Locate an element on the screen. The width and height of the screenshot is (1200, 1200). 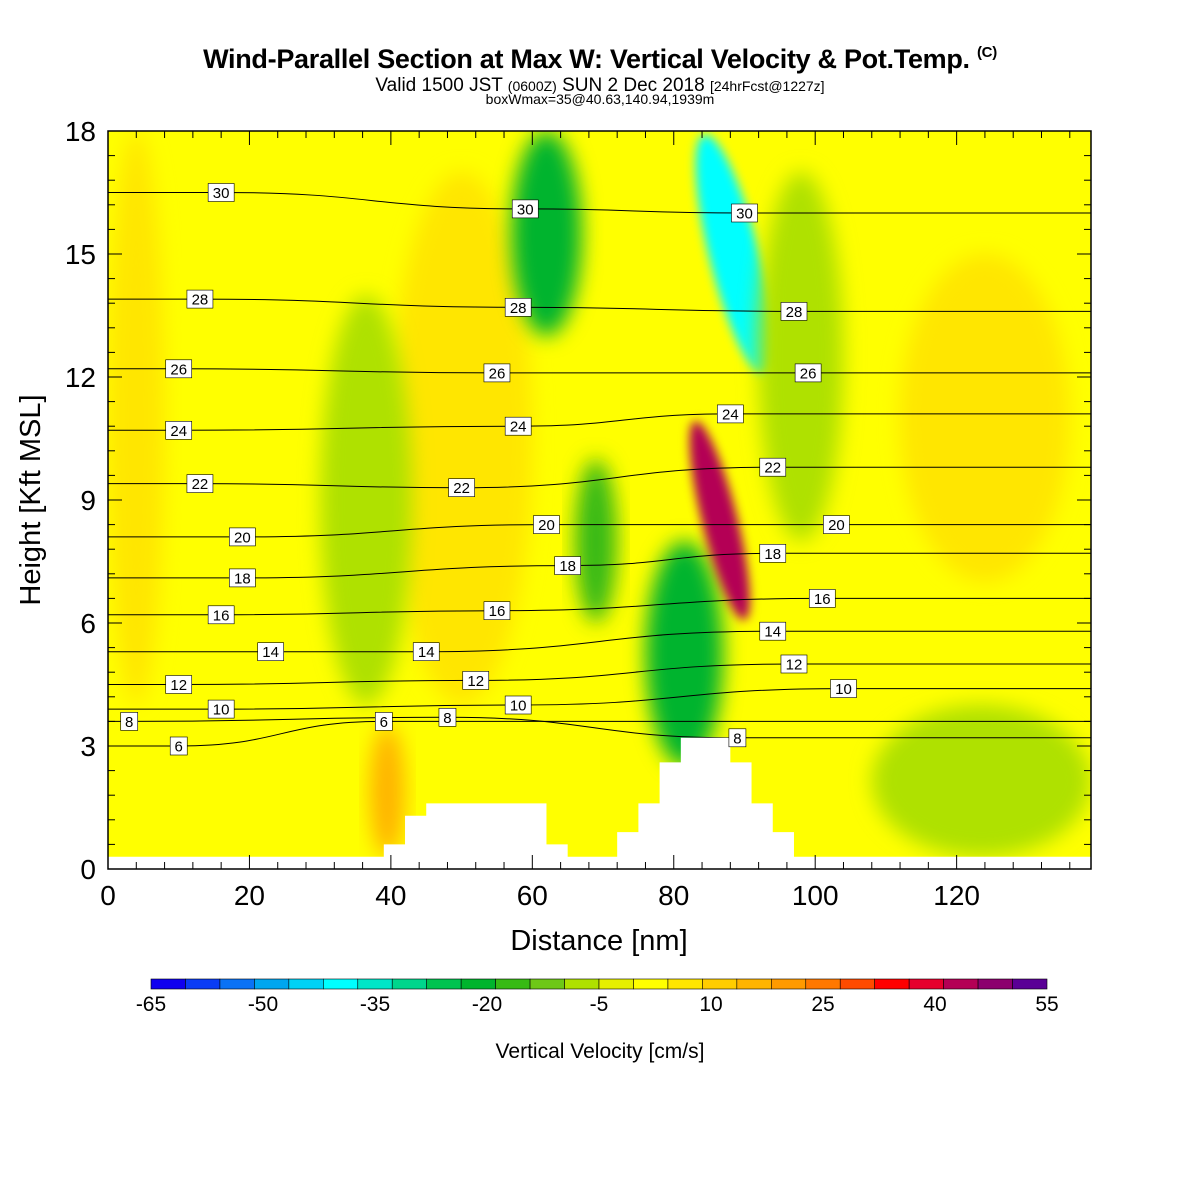
colorbar-tick-label: 25 is located at coordinates (822, 1004).